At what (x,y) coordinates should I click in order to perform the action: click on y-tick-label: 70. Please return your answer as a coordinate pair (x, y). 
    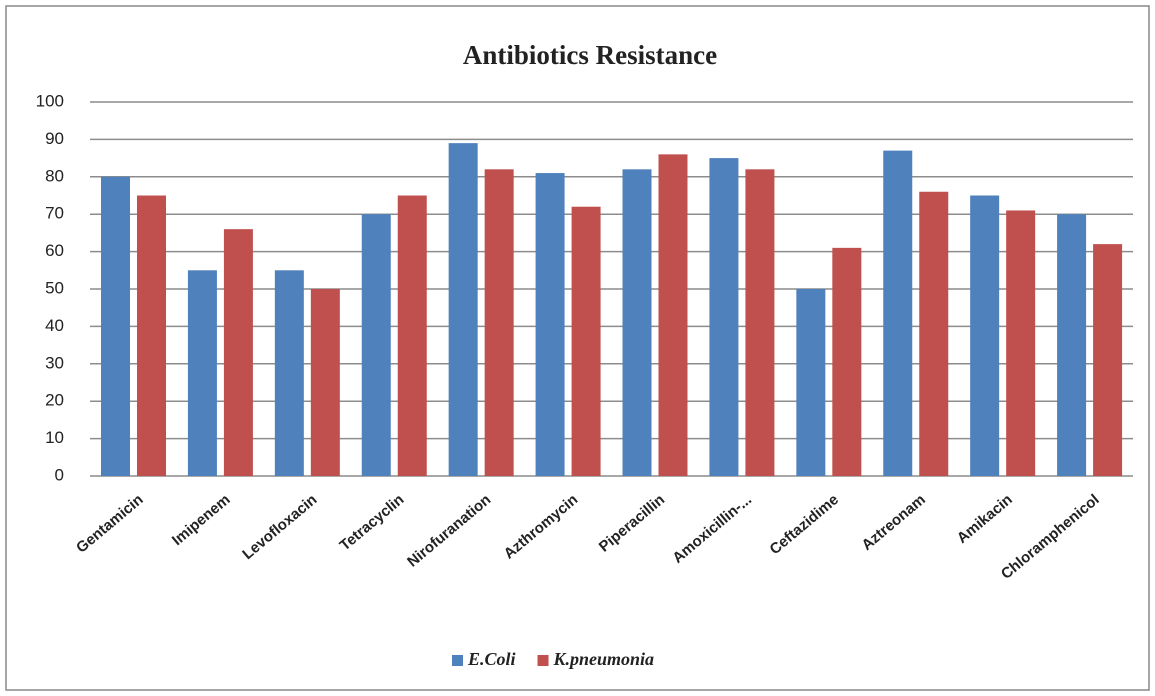
    Looking at the image, I should click on (54, 213).